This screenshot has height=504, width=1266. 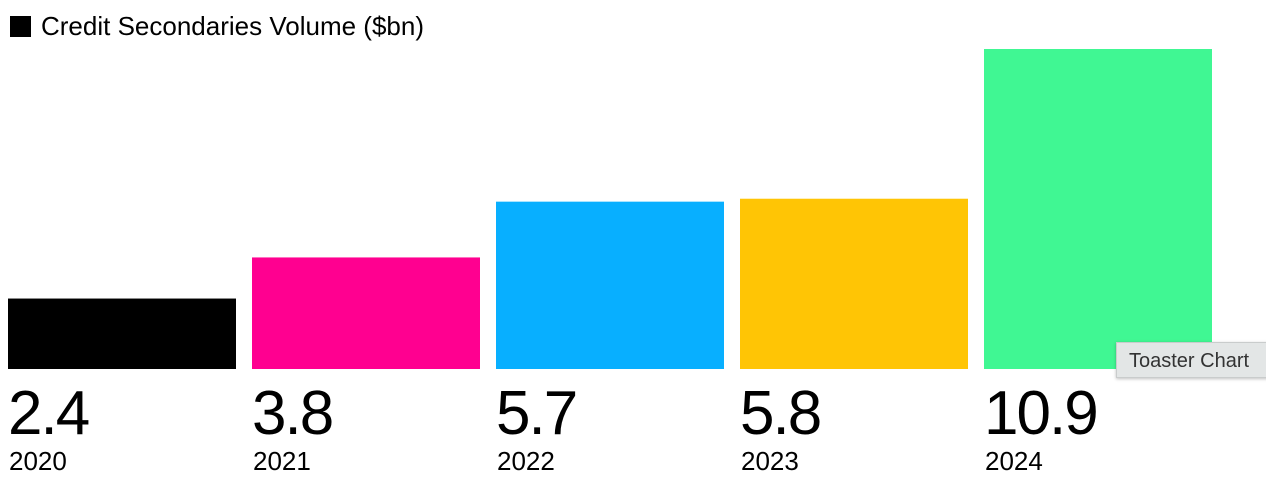 What do you see at coordinates (1040, 413) in the screenshot?
I see `value-label-2024: 10.9` at bounding box center [1040, 413].